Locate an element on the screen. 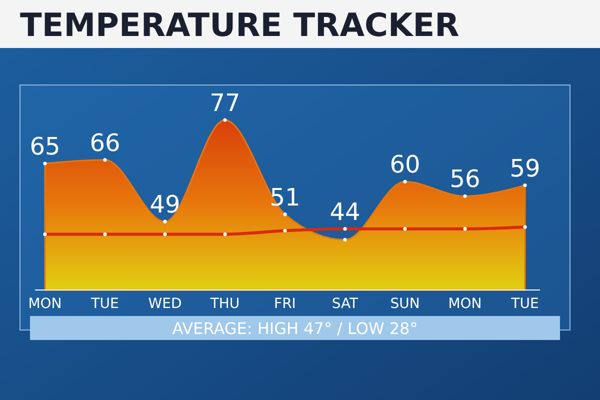 This screenshot has width=600, height=400. x-tick-label: SAT is located at coordinates (345, 304).